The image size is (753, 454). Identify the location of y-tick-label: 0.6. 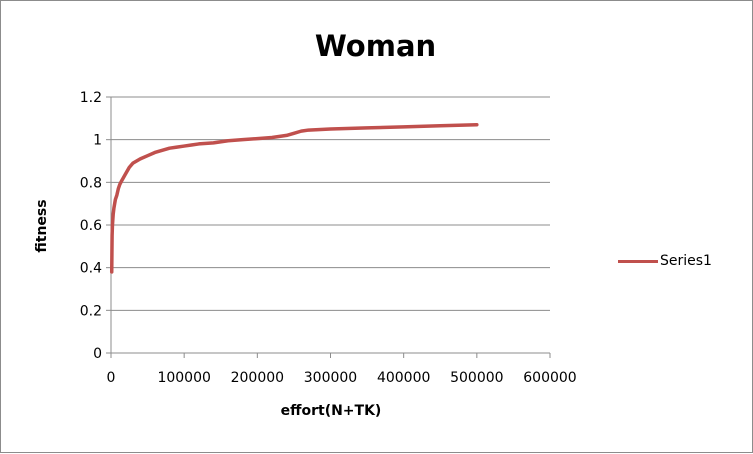
(91, 226).